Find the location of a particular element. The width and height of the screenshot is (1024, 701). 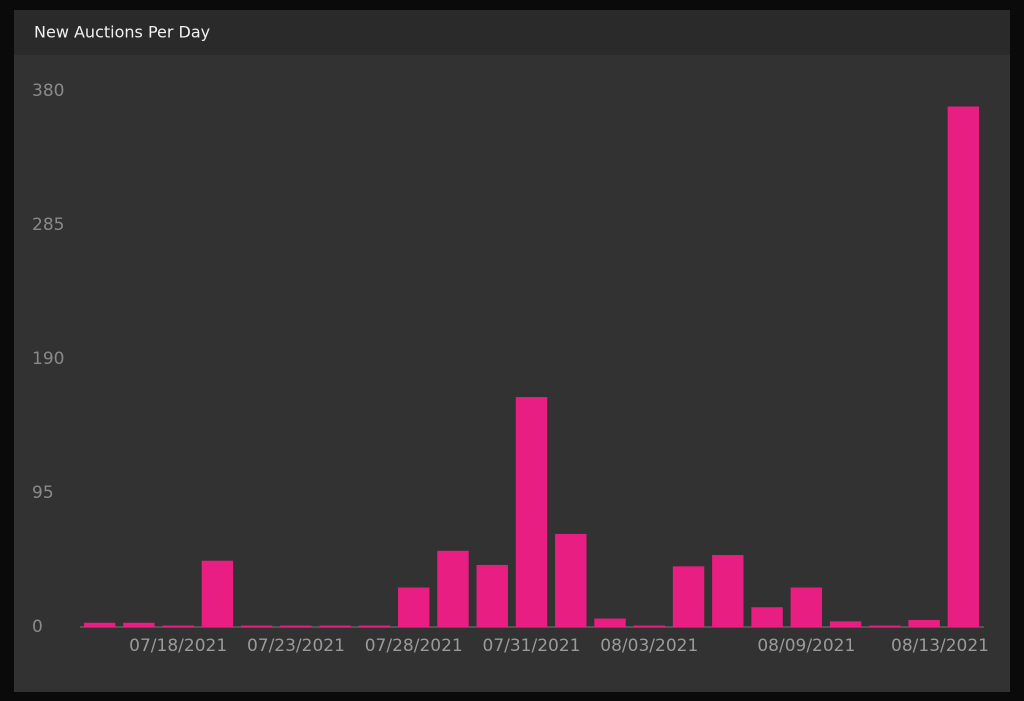

y-tick-label: 0 is located at coordinates (37, 627).